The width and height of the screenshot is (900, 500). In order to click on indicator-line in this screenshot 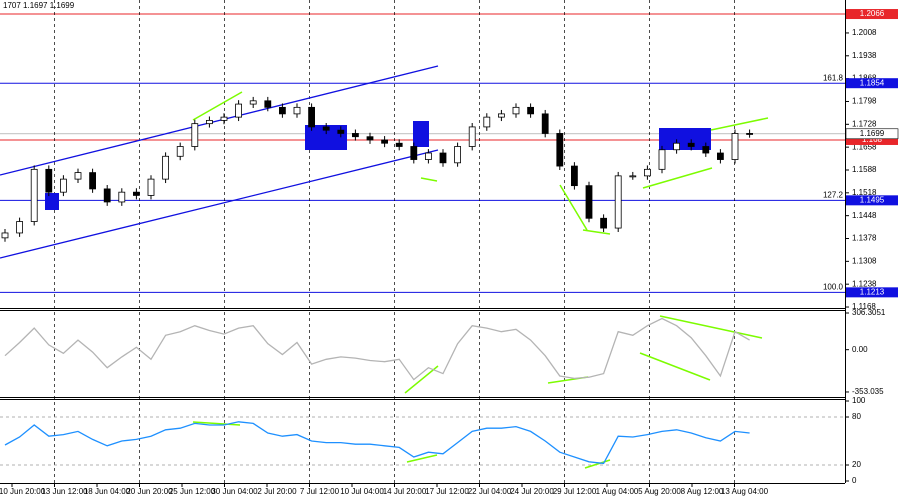, I will do `click(377, 349)`.